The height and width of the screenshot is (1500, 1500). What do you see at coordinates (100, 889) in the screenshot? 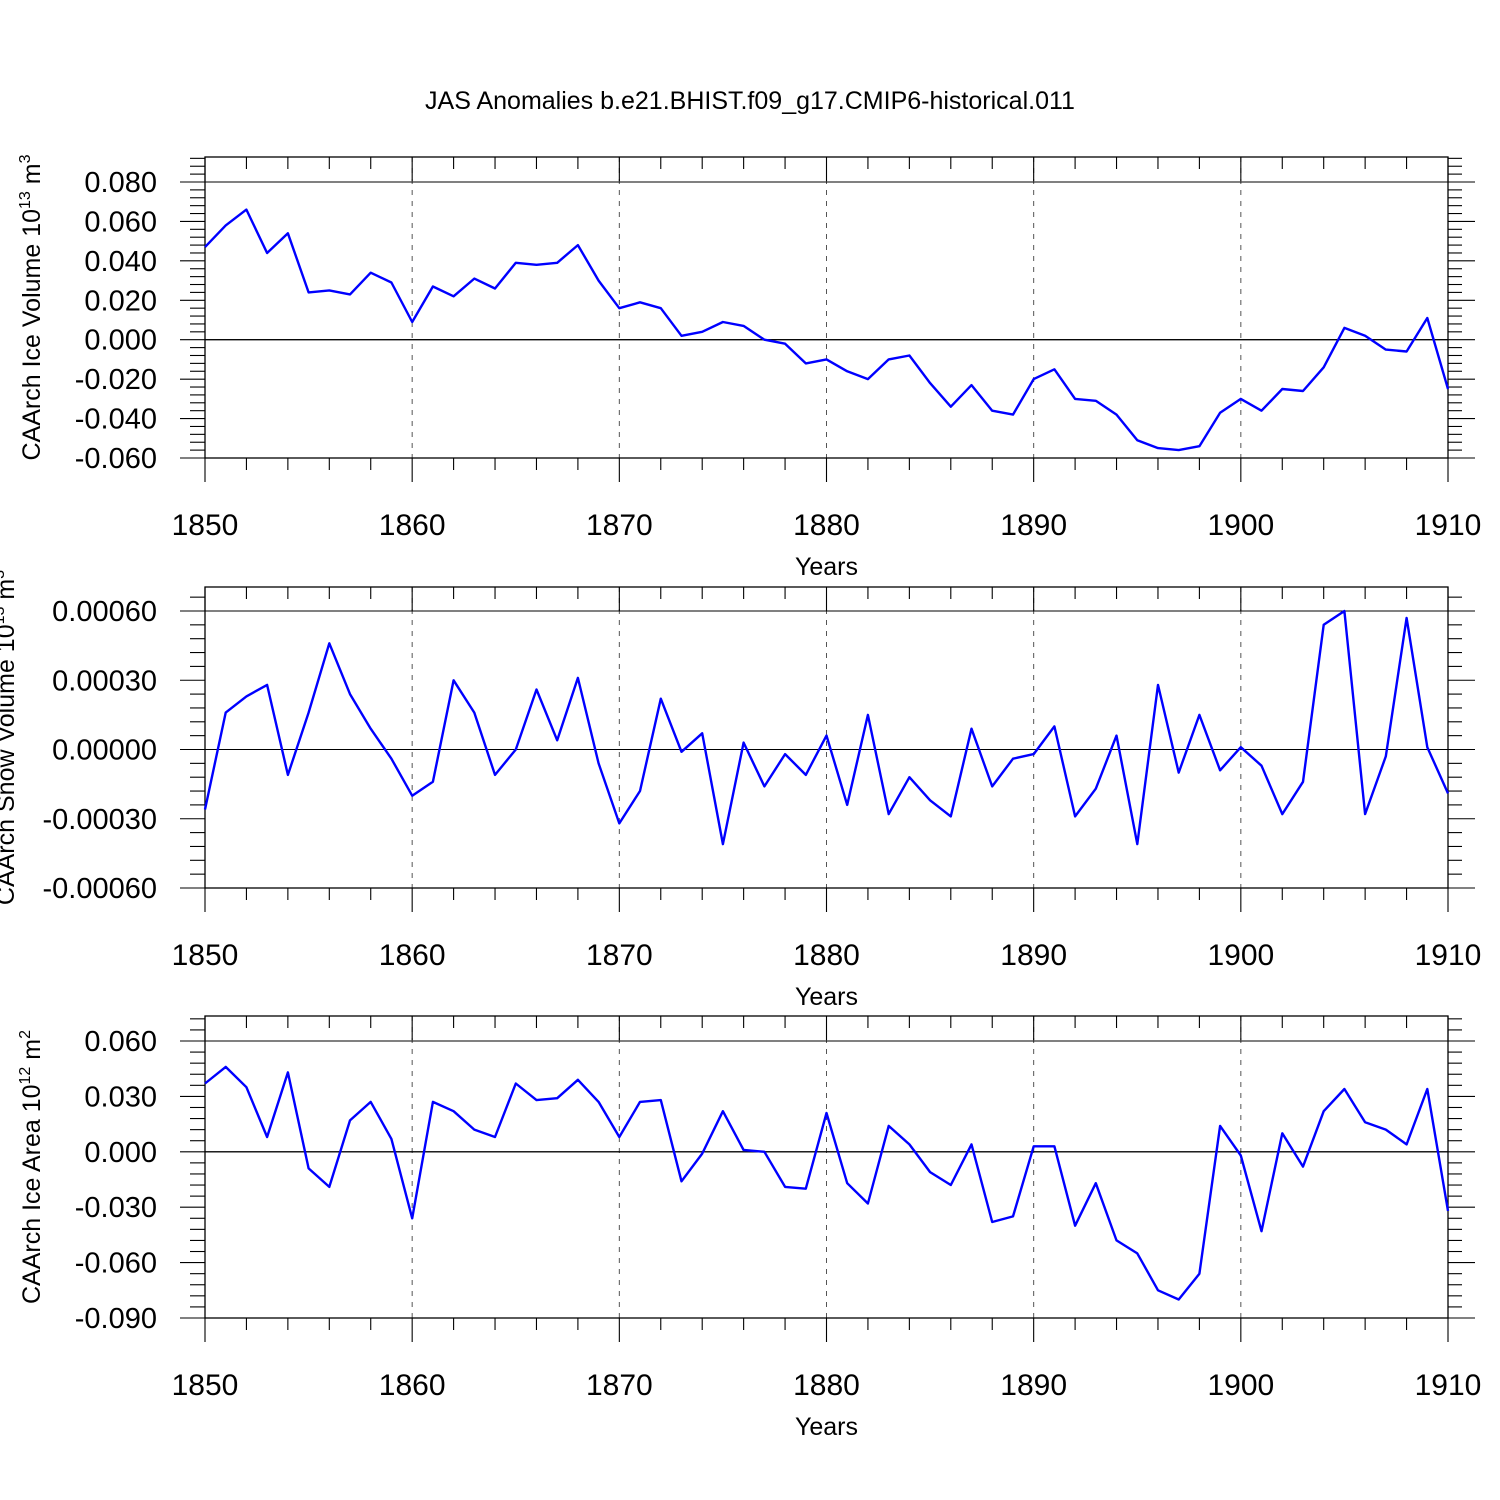
I see `y-tick-label: -0.00060` at bounding box center [100, 889].